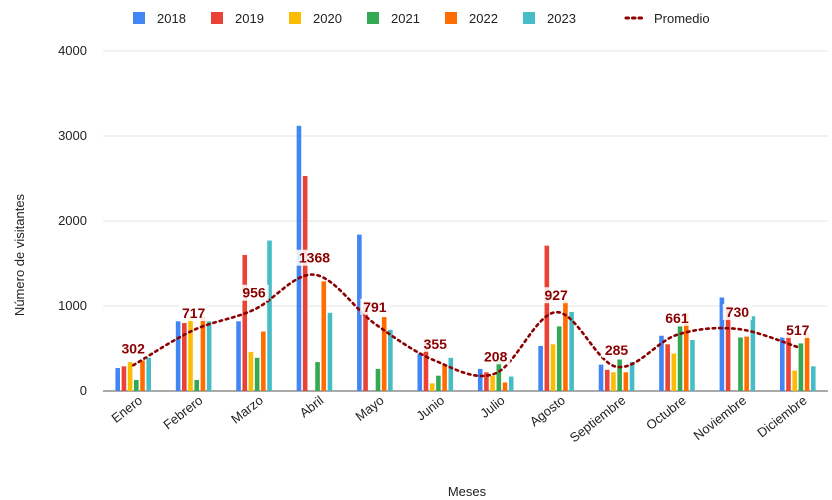 The height and width of the screenshot is (500, 832). What do you see at coordinates (511, 383) in the screenshot?
I see `bar-2023-julio` at bounding box center [511, 383].